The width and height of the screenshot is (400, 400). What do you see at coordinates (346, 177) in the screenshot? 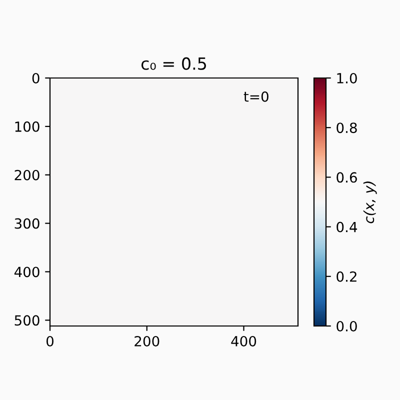
I see `color-bar-label: 0.6` at bounding box center [346, 177].